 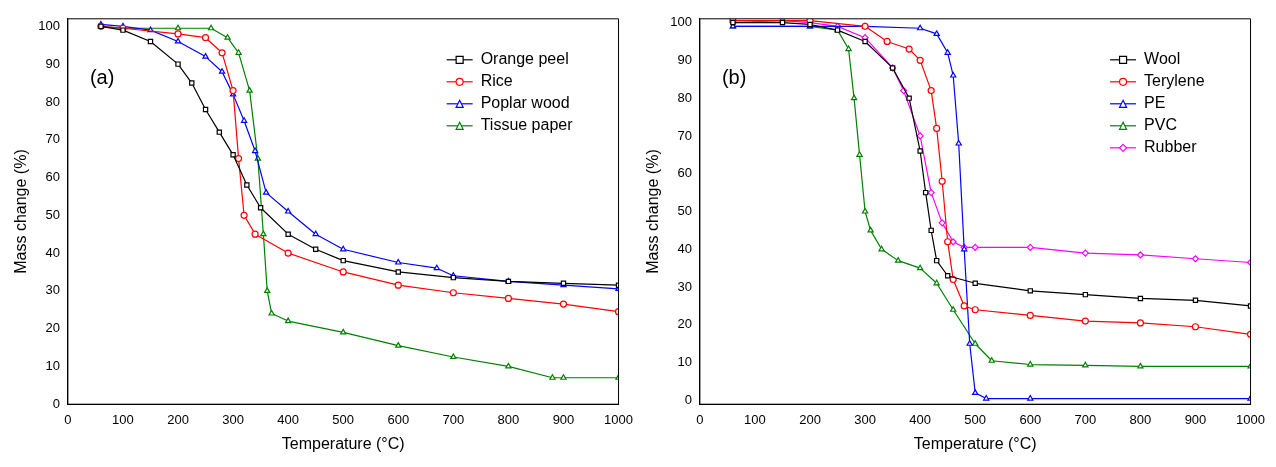 I want to click on legend-label: PVC, so click(x=1160, y=125).